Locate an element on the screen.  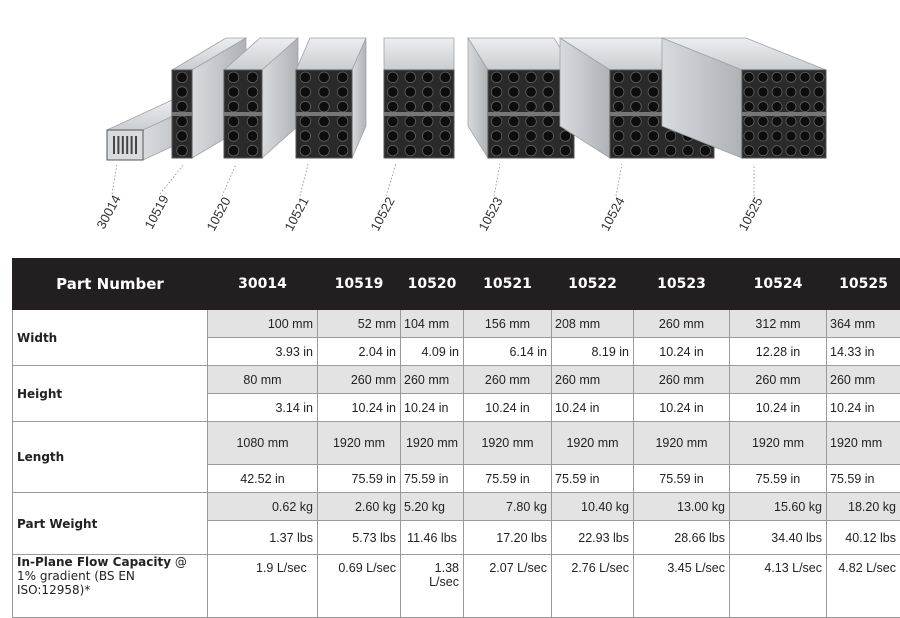
part-label-30014: 30014 is located at coordinates (108, 211).